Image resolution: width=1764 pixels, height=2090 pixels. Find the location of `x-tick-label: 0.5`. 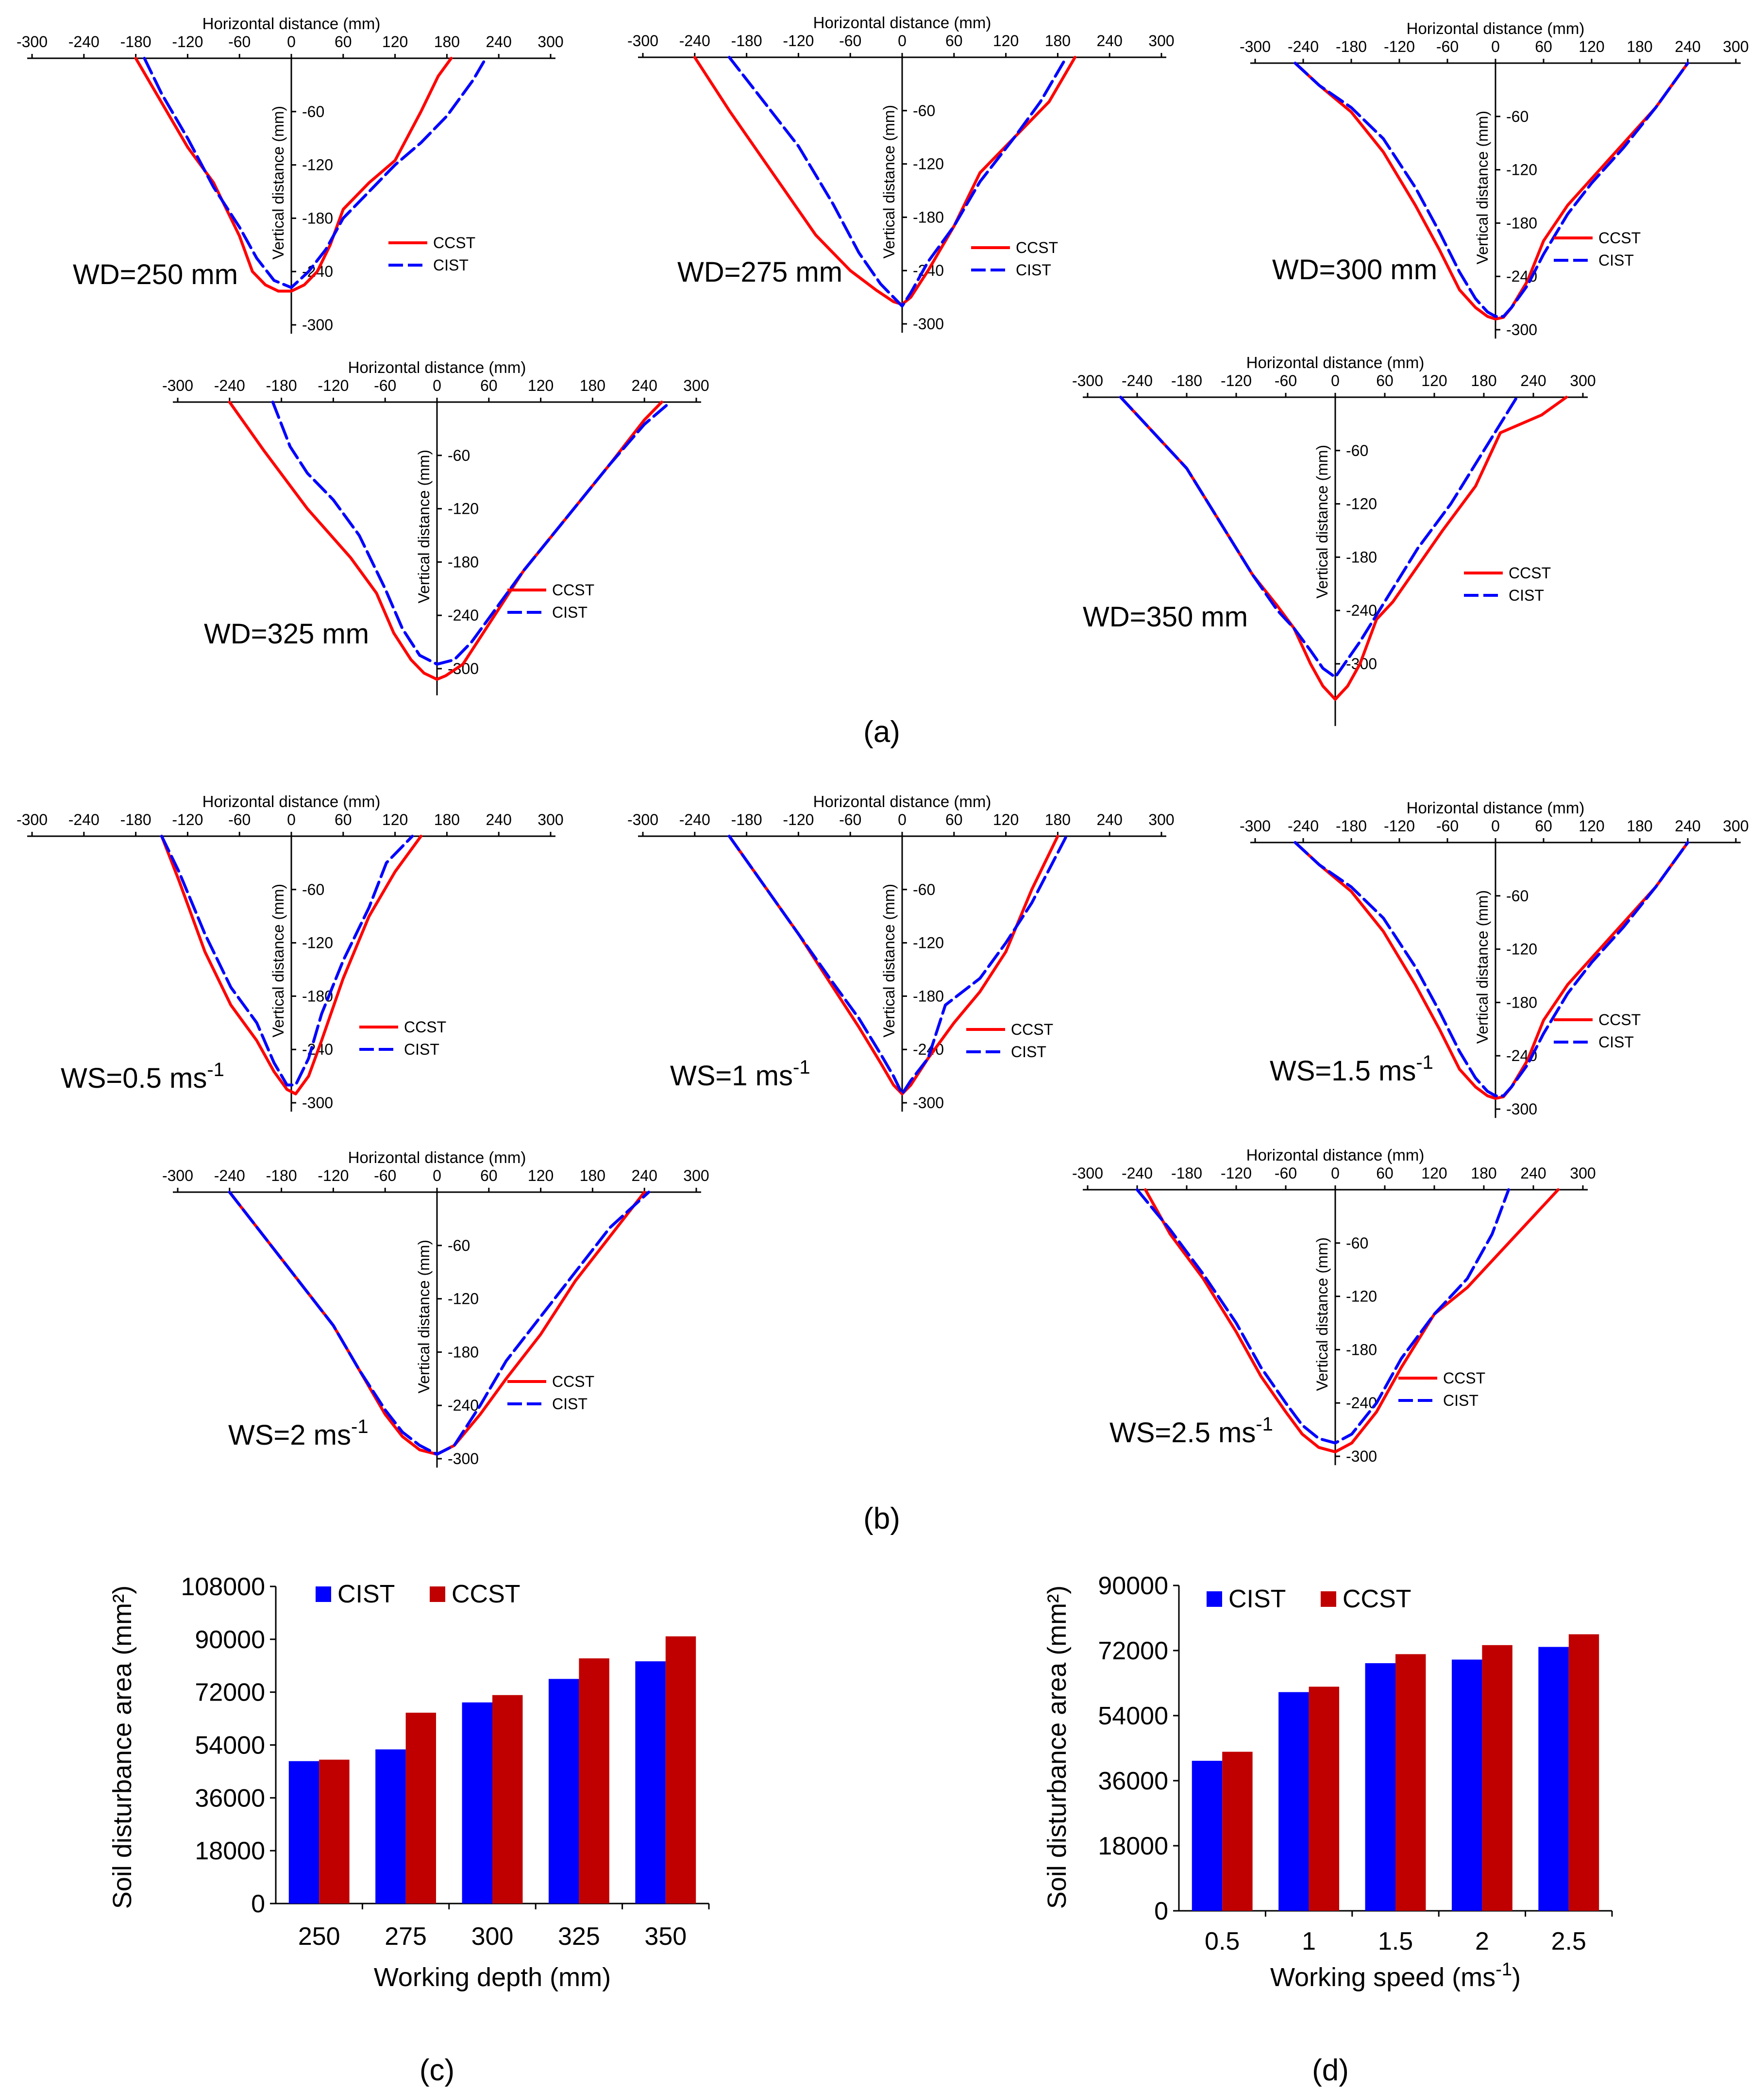

x-tick-label: 0.5 is located at coordinates (1222, 1941).